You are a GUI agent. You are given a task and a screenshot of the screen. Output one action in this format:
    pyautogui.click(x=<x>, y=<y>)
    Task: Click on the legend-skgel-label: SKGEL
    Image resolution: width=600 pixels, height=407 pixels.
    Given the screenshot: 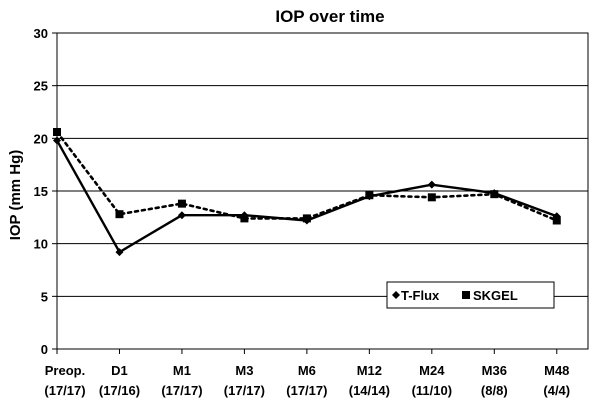 What is the action you would take?
    pyautogui.click(x=495, y=295)
    